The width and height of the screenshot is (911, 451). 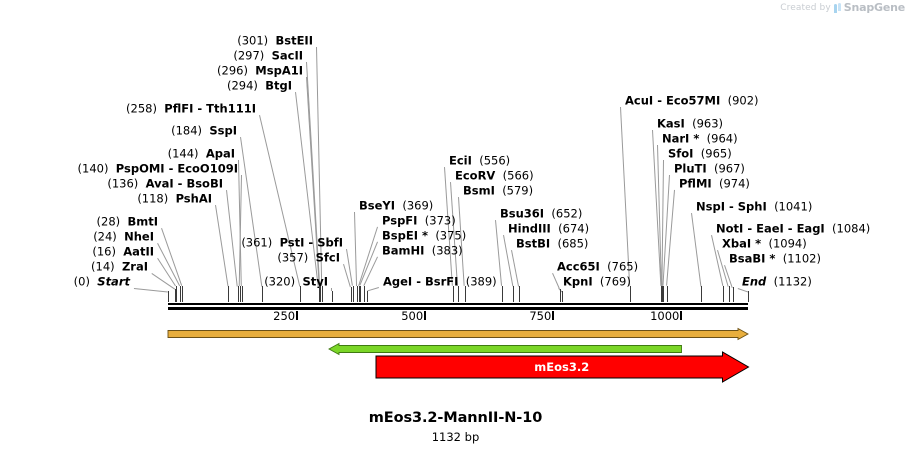 I want to click on site-label-pflfitth111i: (258) PflFI - Tth111I, so click(x=191, y=108).